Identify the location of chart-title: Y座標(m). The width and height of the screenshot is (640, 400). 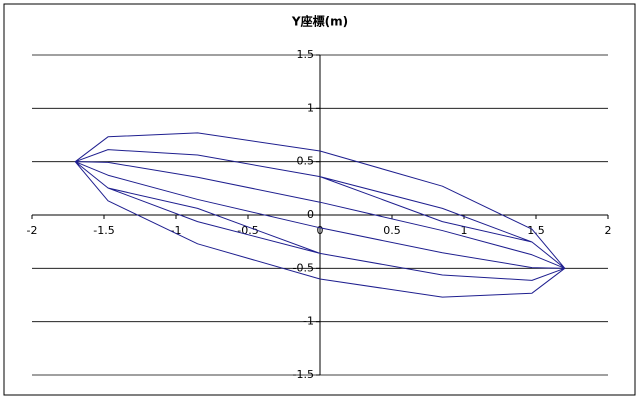
(319, 21).